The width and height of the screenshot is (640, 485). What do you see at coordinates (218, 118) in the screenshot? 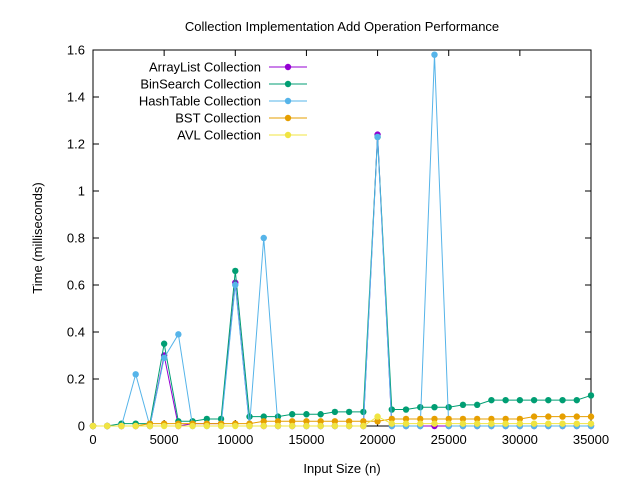
I see `legend-label: BST Collection` at bounding box center [218, 118].